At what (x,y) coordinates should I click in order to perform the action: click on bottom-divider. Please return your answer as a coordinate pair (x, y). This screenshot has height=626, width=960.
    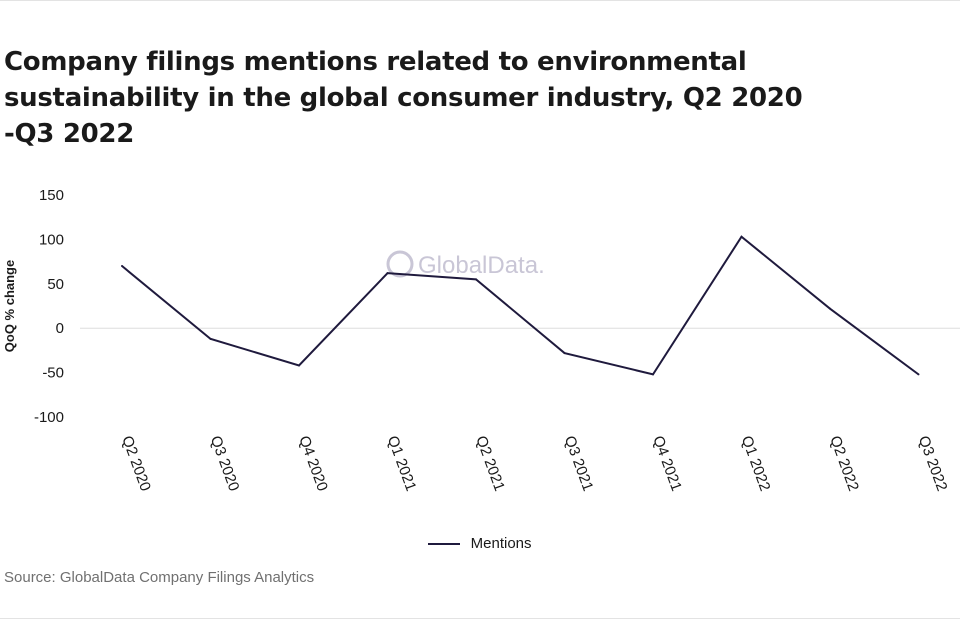
    Looking at the image, I should click on (480, 618).